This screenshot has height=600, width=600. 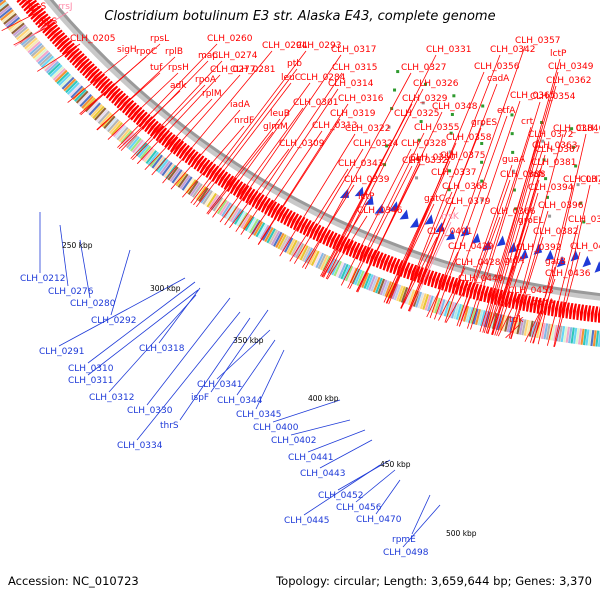 What do you see at coordinates (200, 398) in the screenshot?
I see `reverse-gene-label: ispF` at bounding box center [200, 398].